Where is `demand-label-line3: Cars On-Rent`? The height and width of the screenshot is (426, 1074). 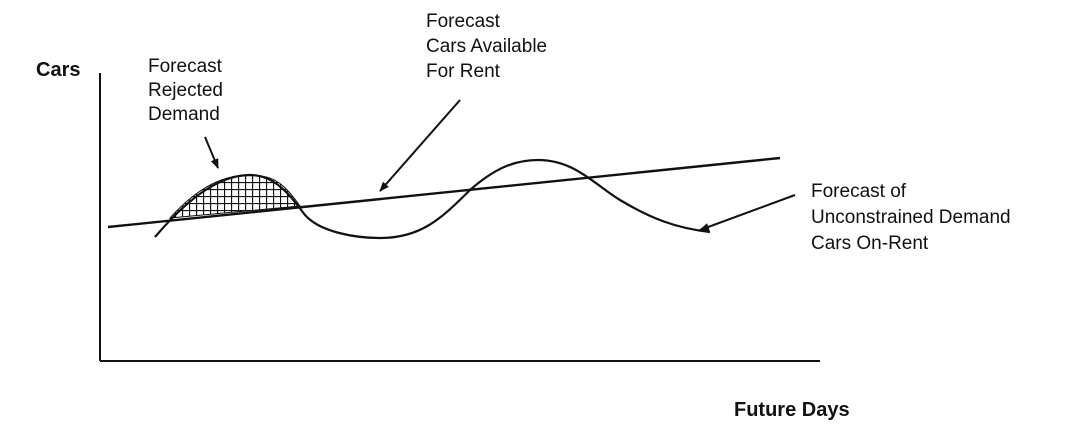
demand-label-line3: Cars On-Rent is located at coordinates (870, 243).